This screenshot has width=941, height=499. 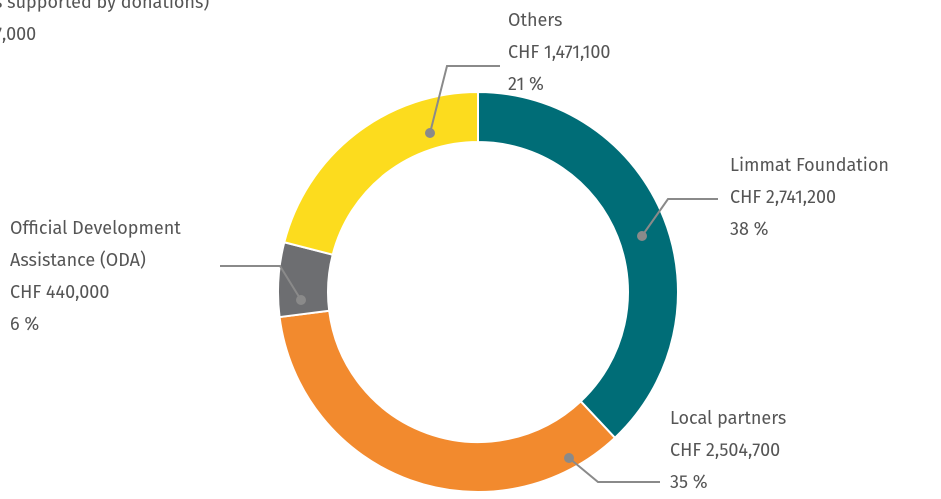 What do you see at coordinates (749, 229) in the screenshot?
I see `value-label: 38 %` at bounding box center [749, 229].